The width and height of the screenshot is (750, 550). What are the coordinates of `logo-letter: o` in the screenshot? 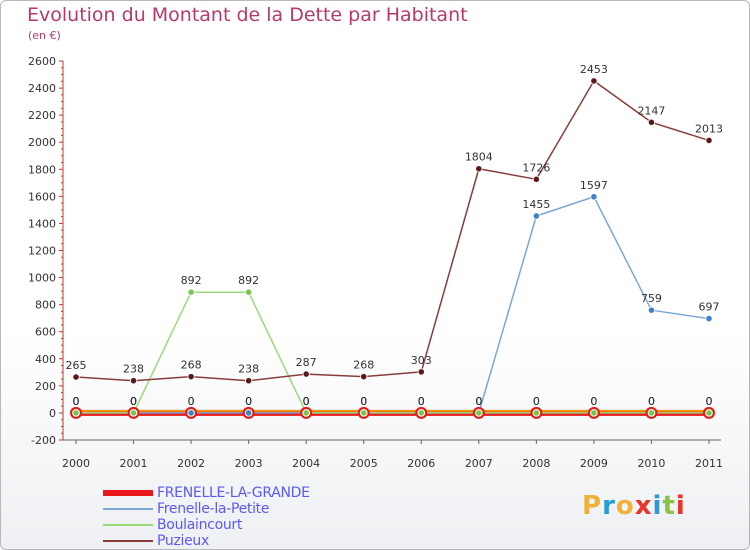 It's located at (625, 506).